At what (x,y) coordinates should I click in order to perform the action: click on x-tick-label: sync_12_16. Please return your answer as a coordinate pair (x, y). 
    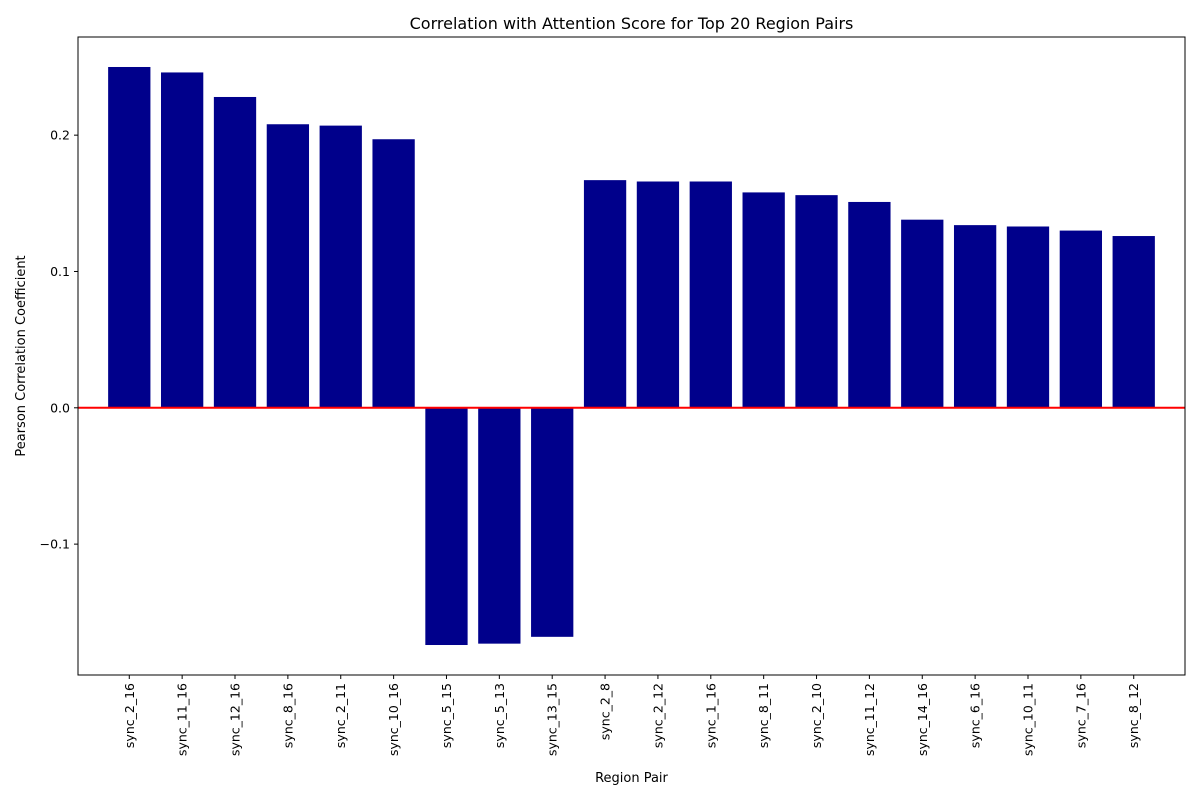
    Looking at the image, I should click on (235, 719).